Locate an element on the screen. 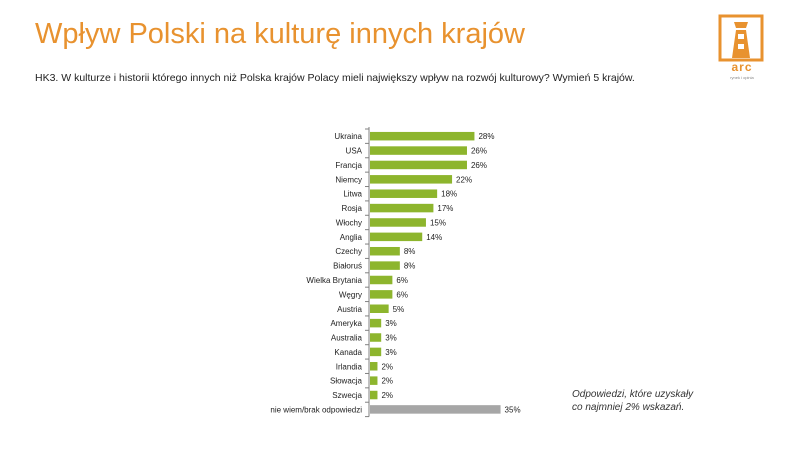 The width and height of the screenshot is (800, 450). value-label: 18% is located at coordinates (449, 194).